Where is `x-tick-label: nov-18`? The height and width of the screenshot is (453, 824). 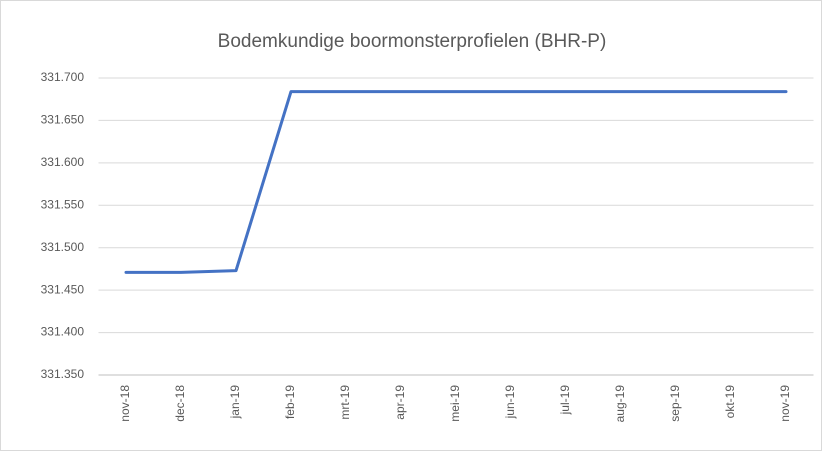 x-tick-label: nov-18 is located at coordinates (125, 403).